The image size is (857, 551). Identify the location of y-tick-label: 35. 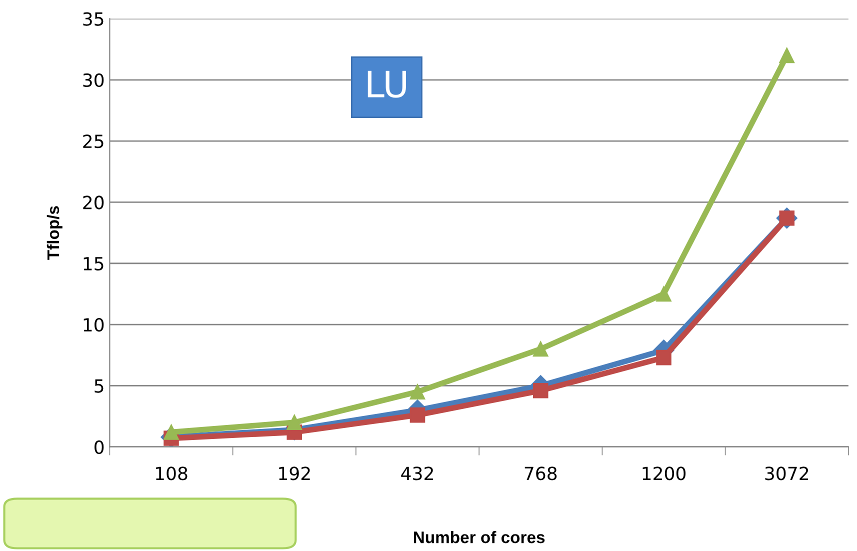
(93, 19).